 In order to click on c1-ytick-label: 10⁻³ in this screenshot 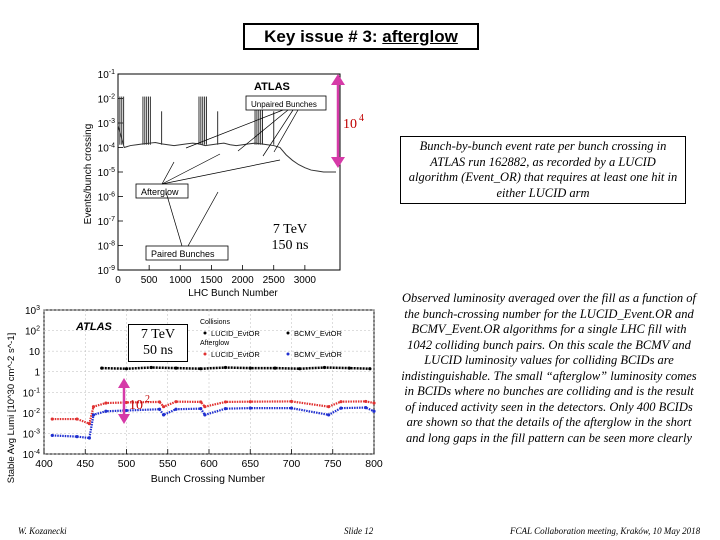, I will do `click(106, 124)`.